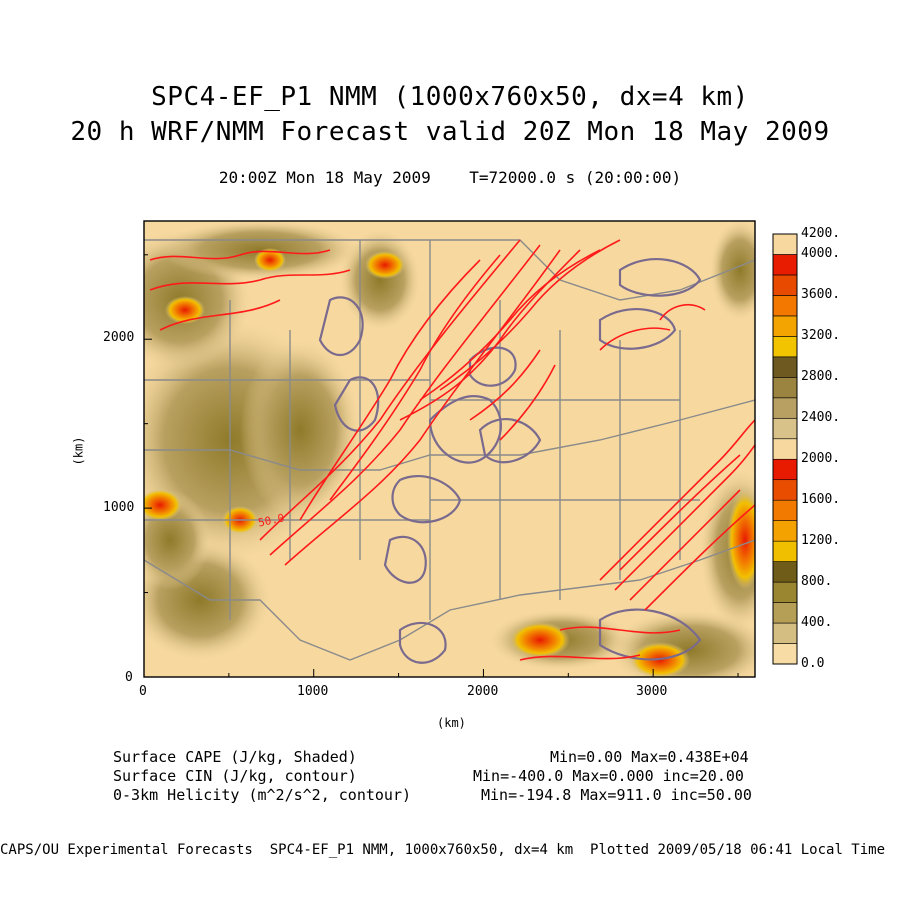  Describe the element at coordinates (817, 623) in the screenshot. I see `colorbar-label: 400.` at that location.